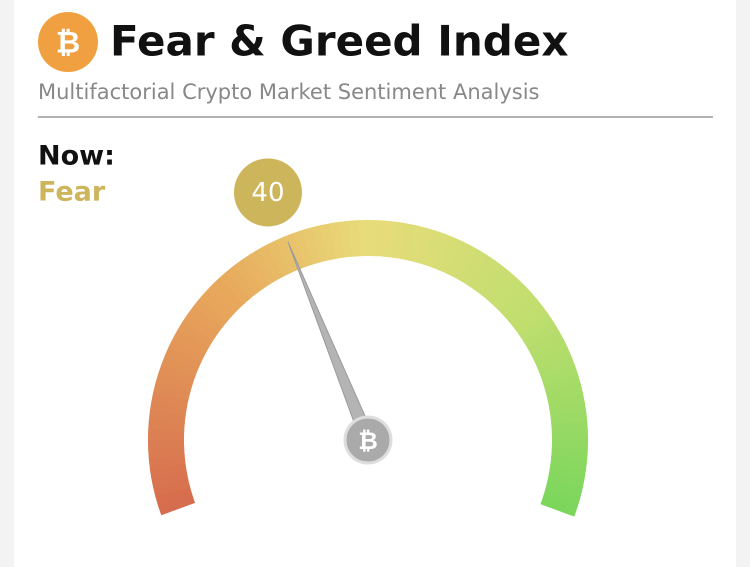  I want to click on now-label: Now:, so click(76, 156).